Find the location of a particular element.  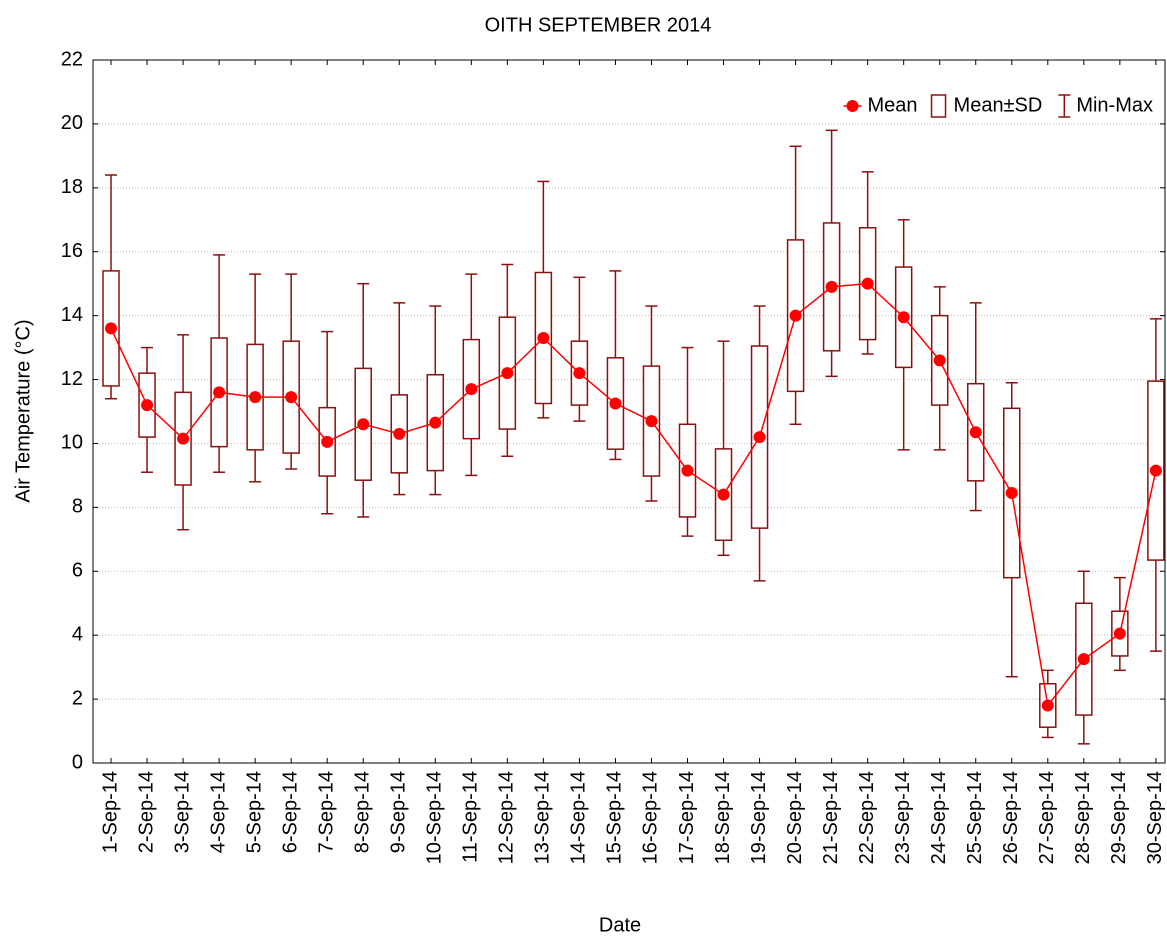

x-tick-label: 11-Sep-14 is located at coordinates (471, 817).